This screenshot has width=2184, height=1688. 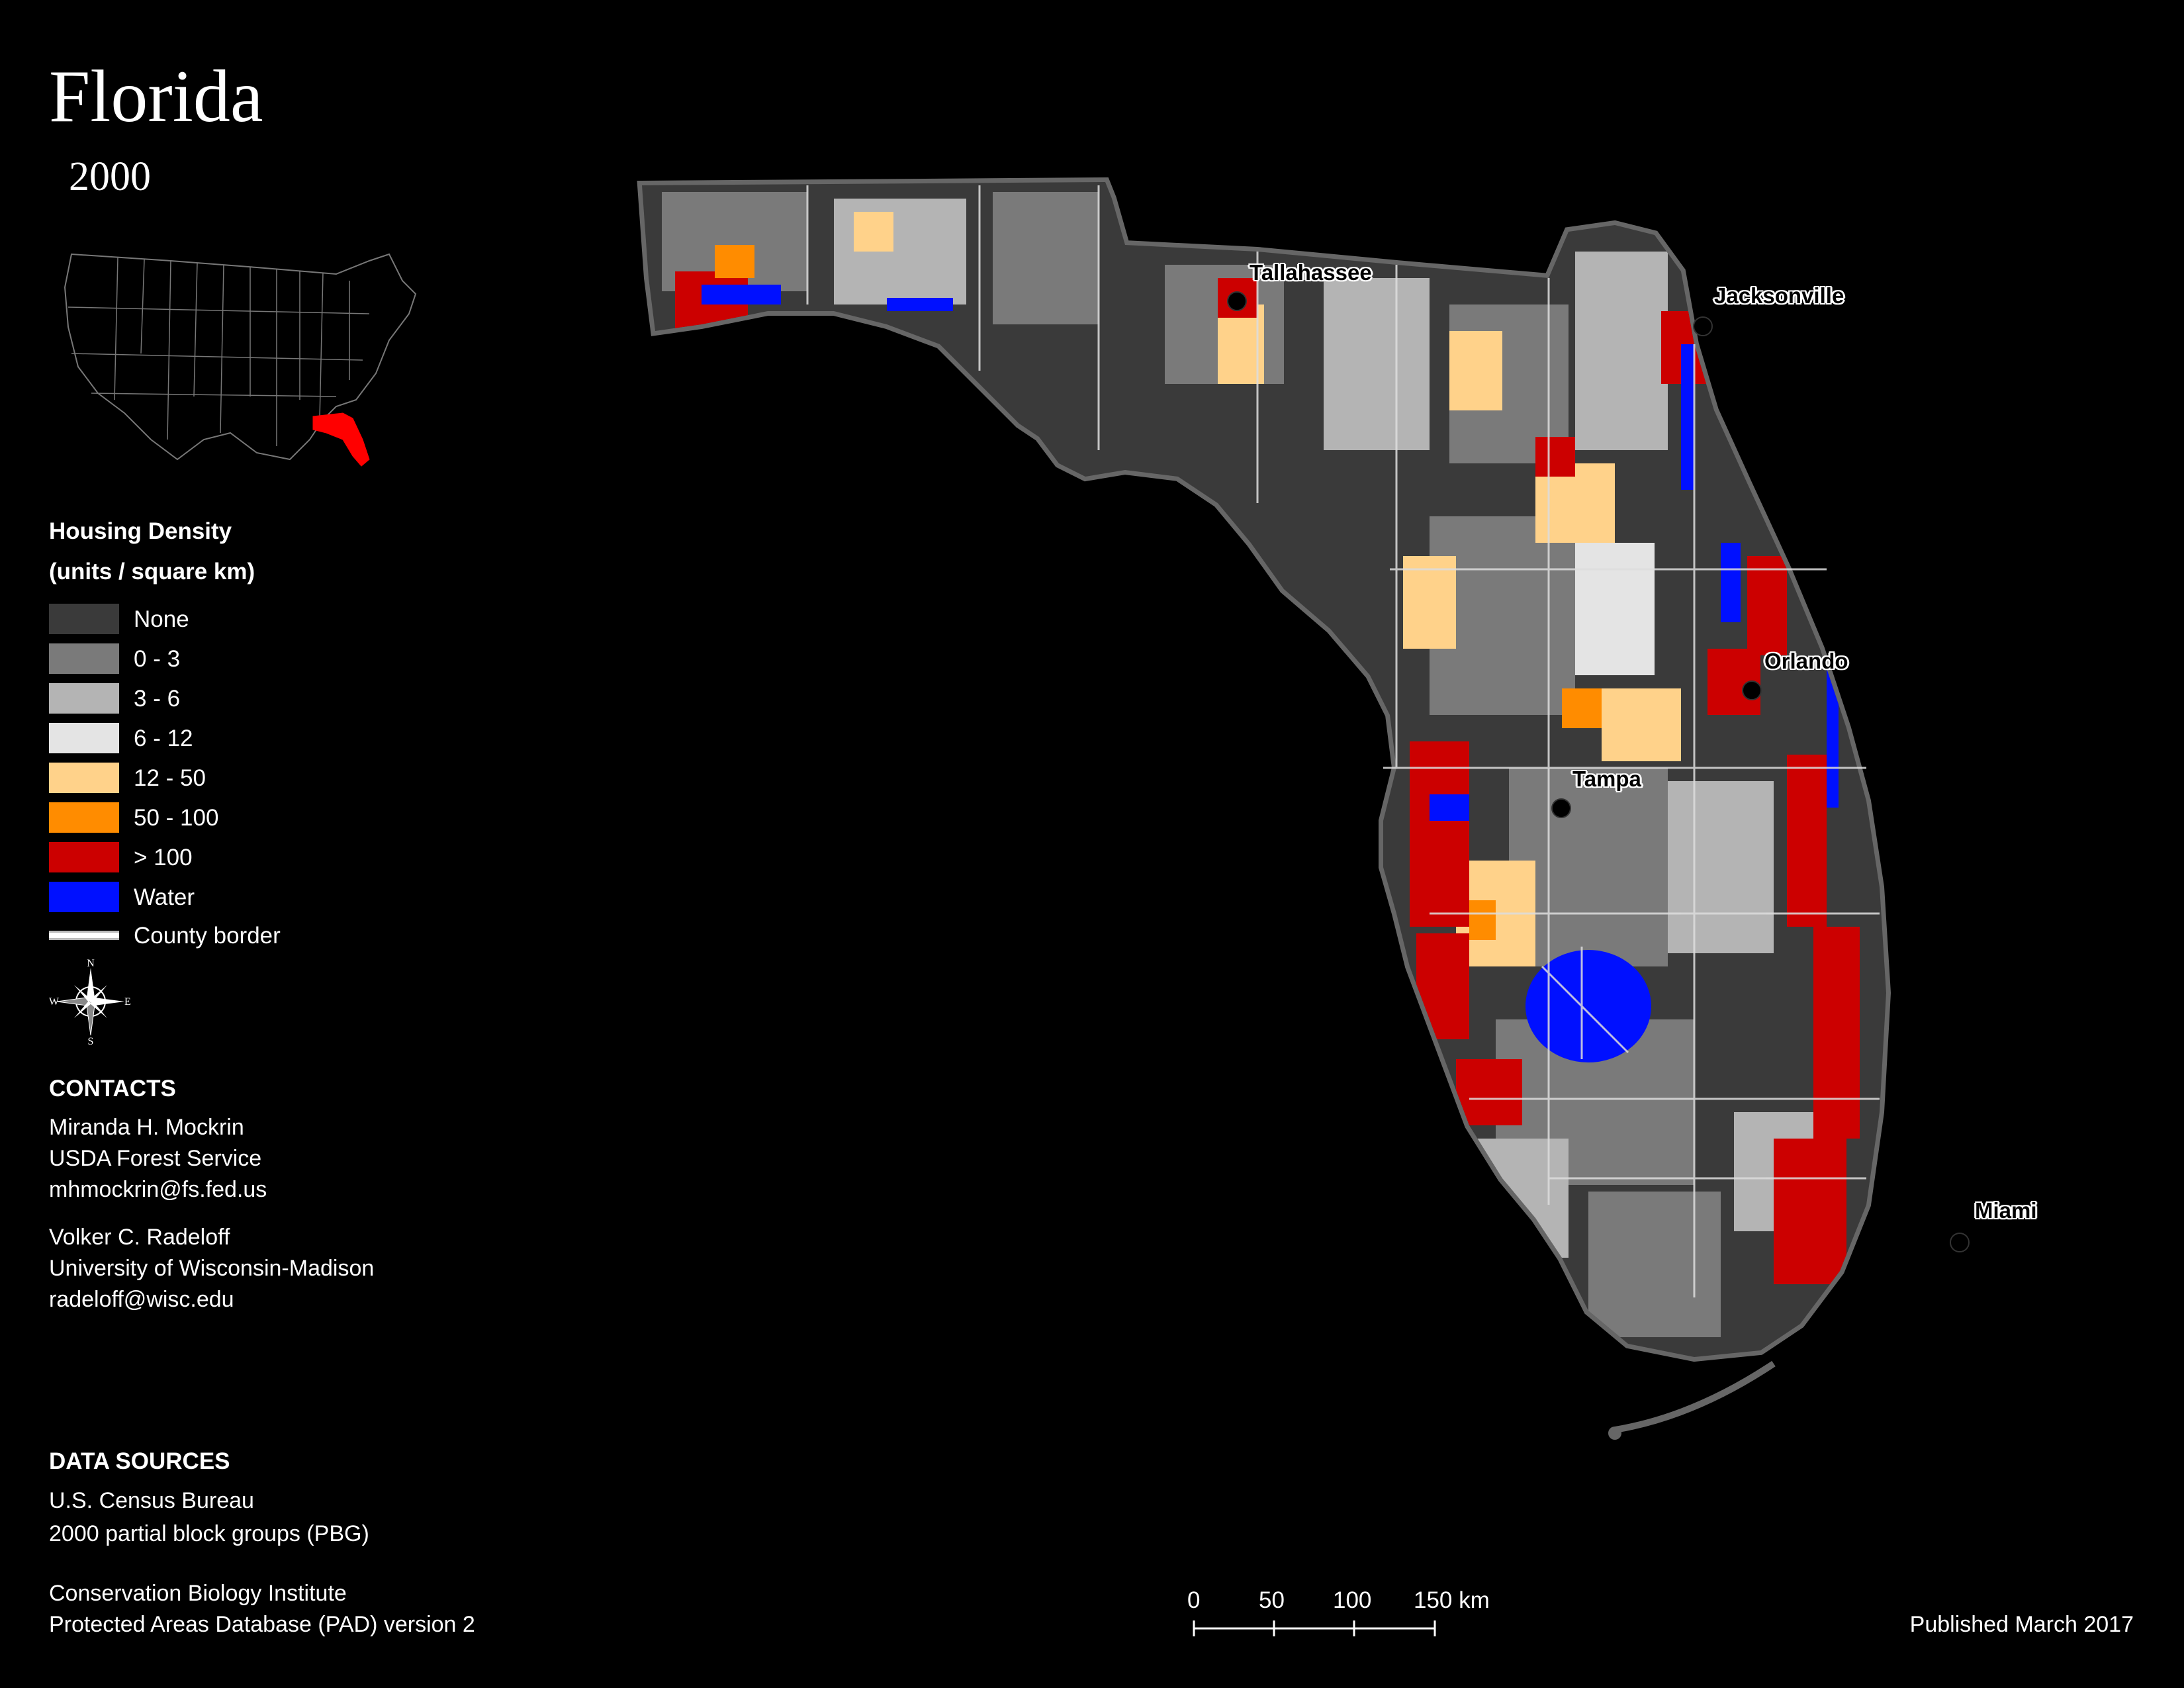 I want to click on city-marker-orlando, so click(x=1752, y=690).